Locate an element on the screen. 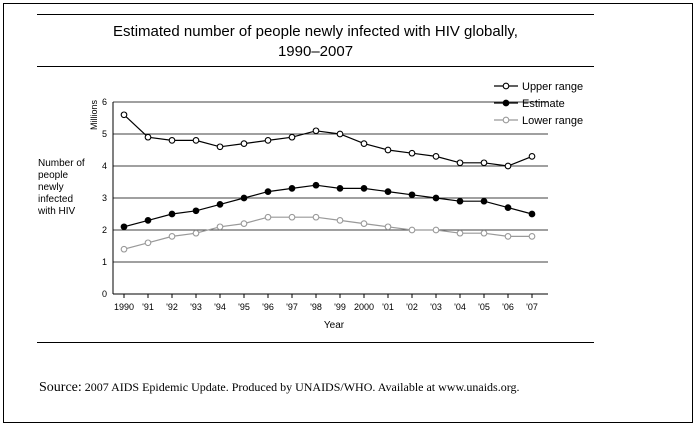 Image resolution: width=698 pixels, height=428 pixels. x-tick-label: '98 is located at coordinates (316, 307).